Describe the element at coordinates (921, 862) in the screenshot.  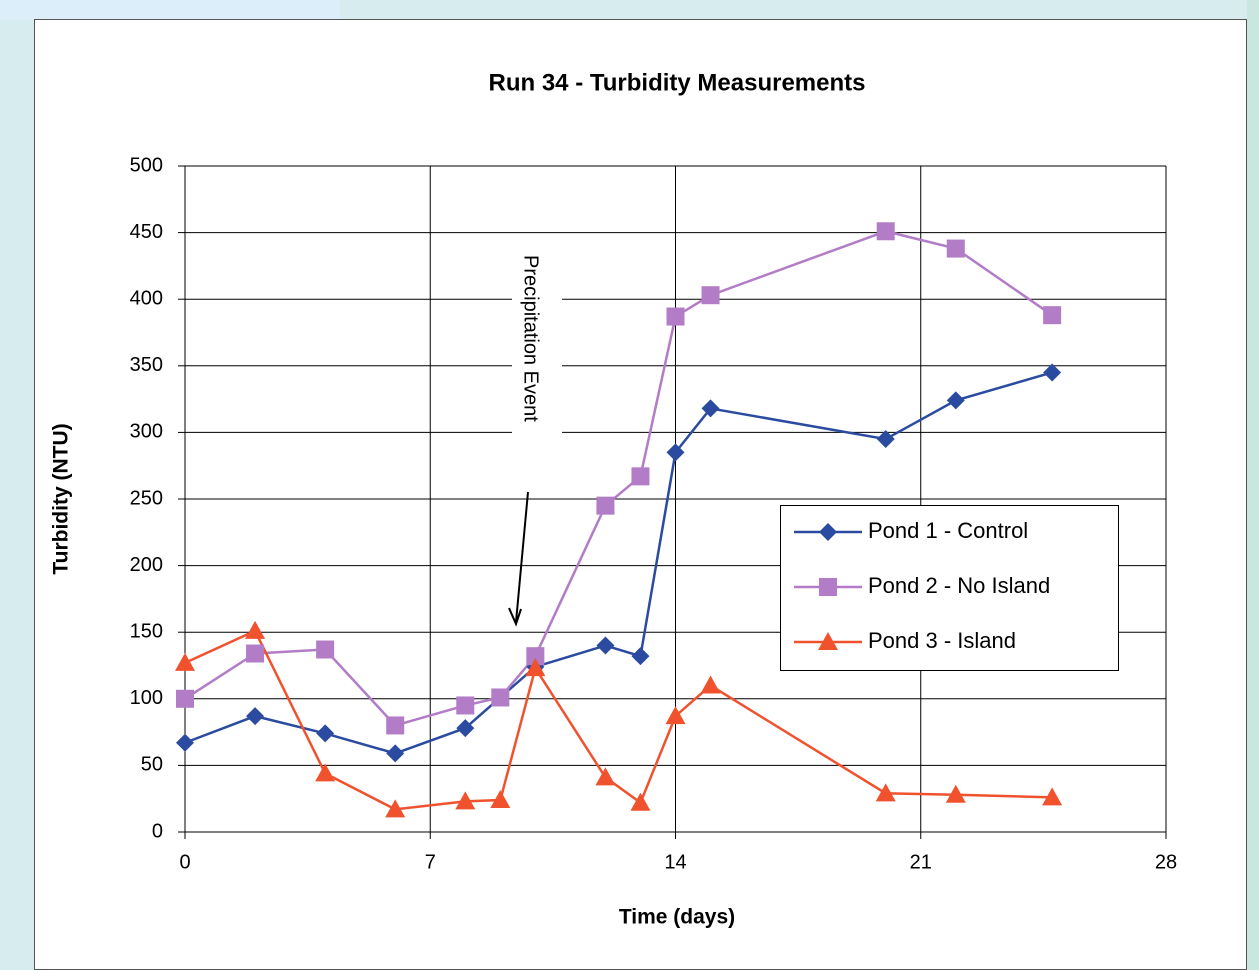
I see `x-tick-label: 21` at that location.